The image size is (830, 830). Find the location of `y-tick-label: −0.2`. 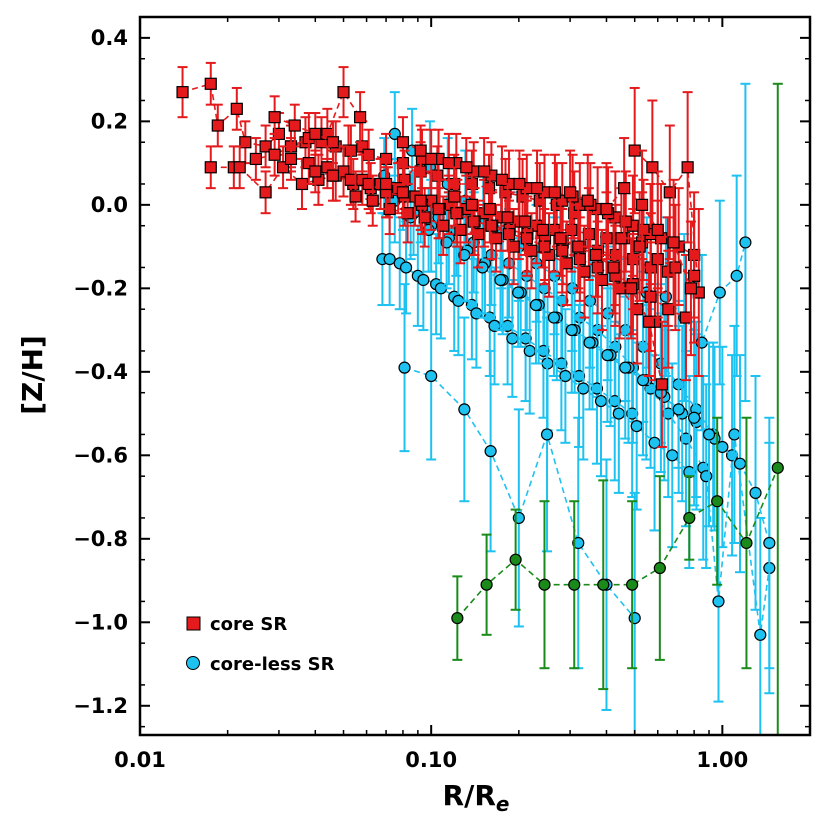

y-tick-label: −0.2 is located at coordinates (100, 288).